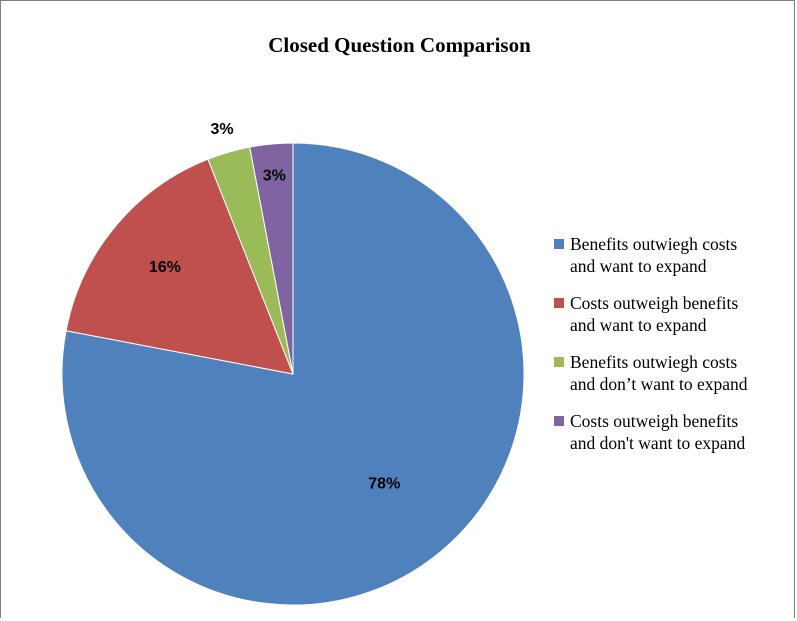 The image size is (797, 621). Describe the element at coordinates (165, 267) in the screenshot. I see `pie-data-label: 16%` at that location.